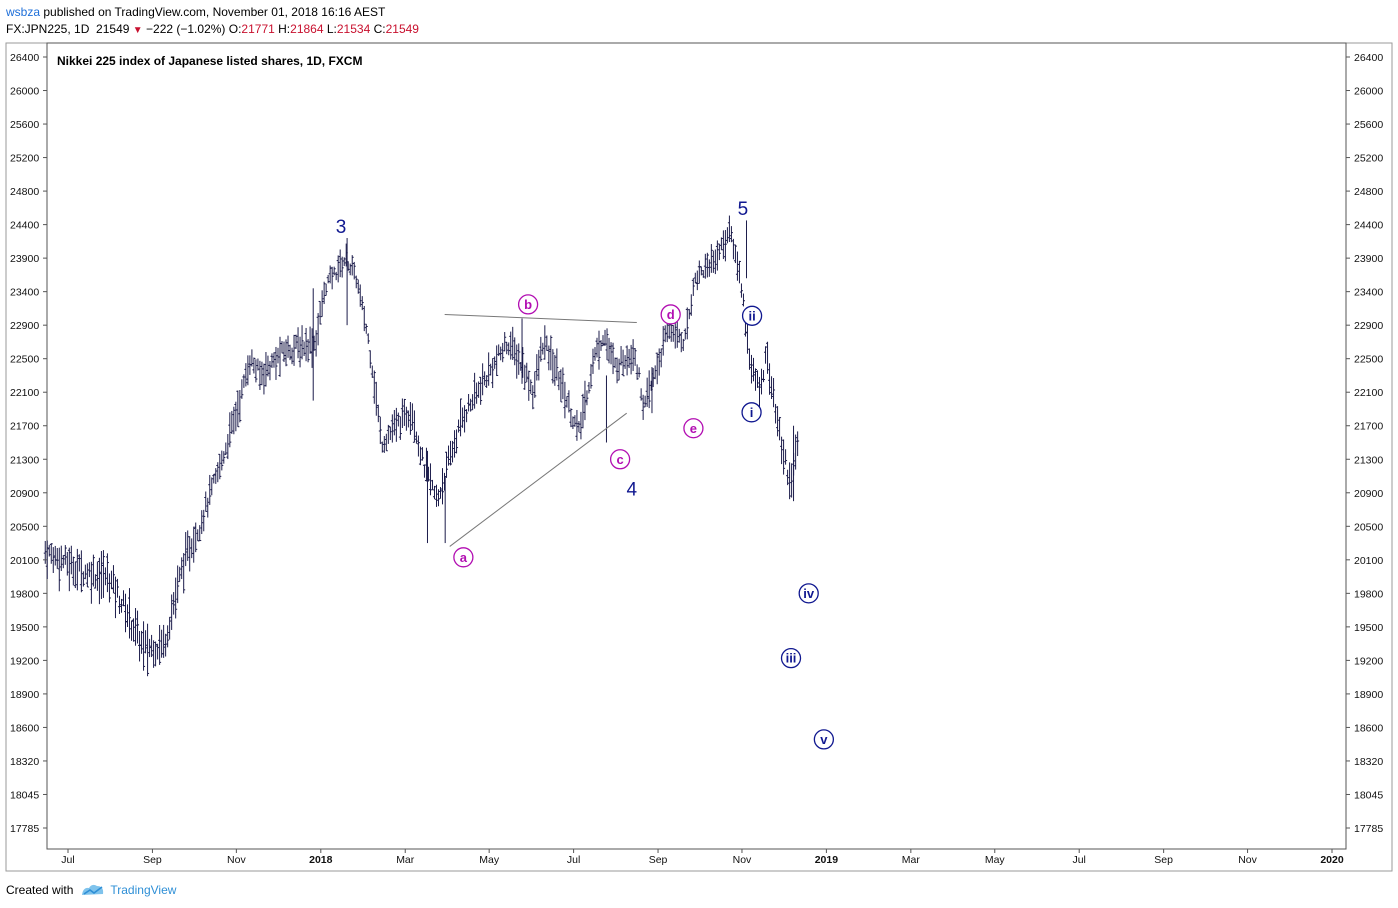 This screenshot has height=908, width=1398. I want to click on wave-label-ii: ii, so click(751, 315).